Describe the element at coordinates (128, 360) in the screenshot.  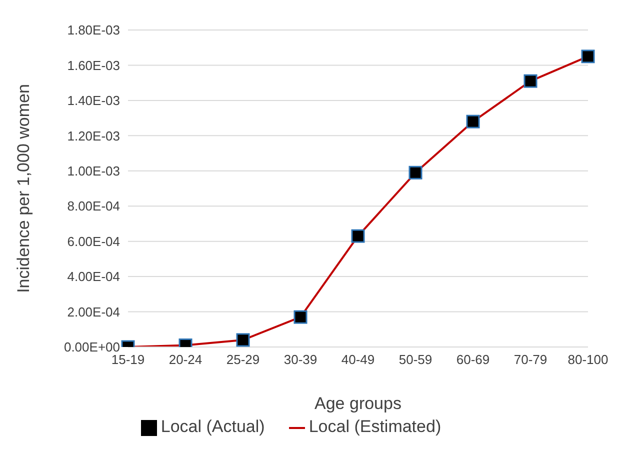
I see `x-tick-label: 15-19` at that location.